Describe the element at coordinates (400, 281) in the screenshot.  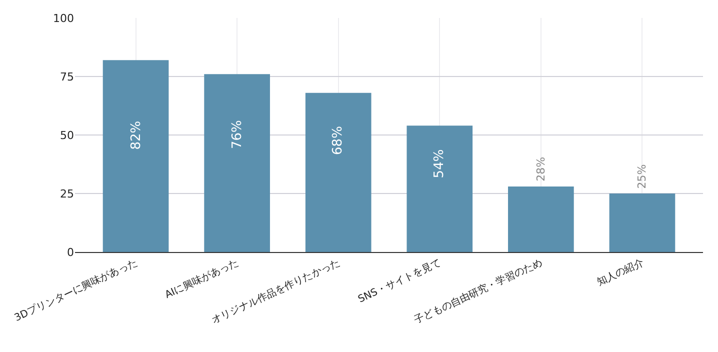
I see `x-tick-label: SNS・サイトを見て` at that location.